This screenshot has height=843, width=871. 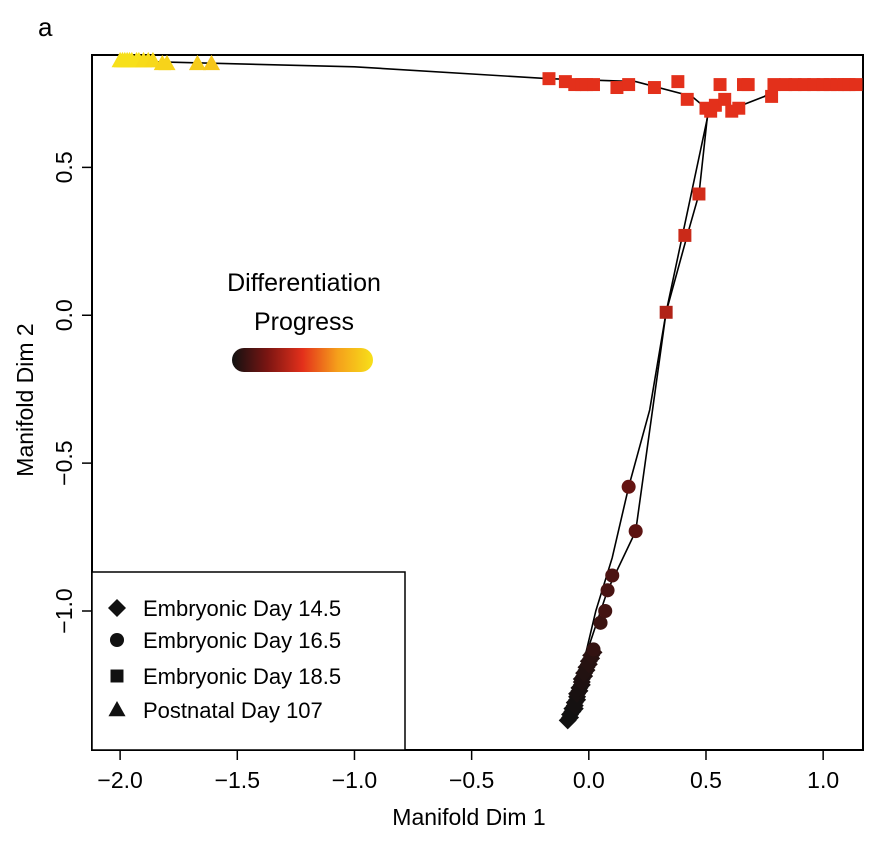 What do you see at coordinates (242, 676) in the screenshot?
I see `legend-label-e18: Embryonic Day 18.5` at bounding box center [242, 676].